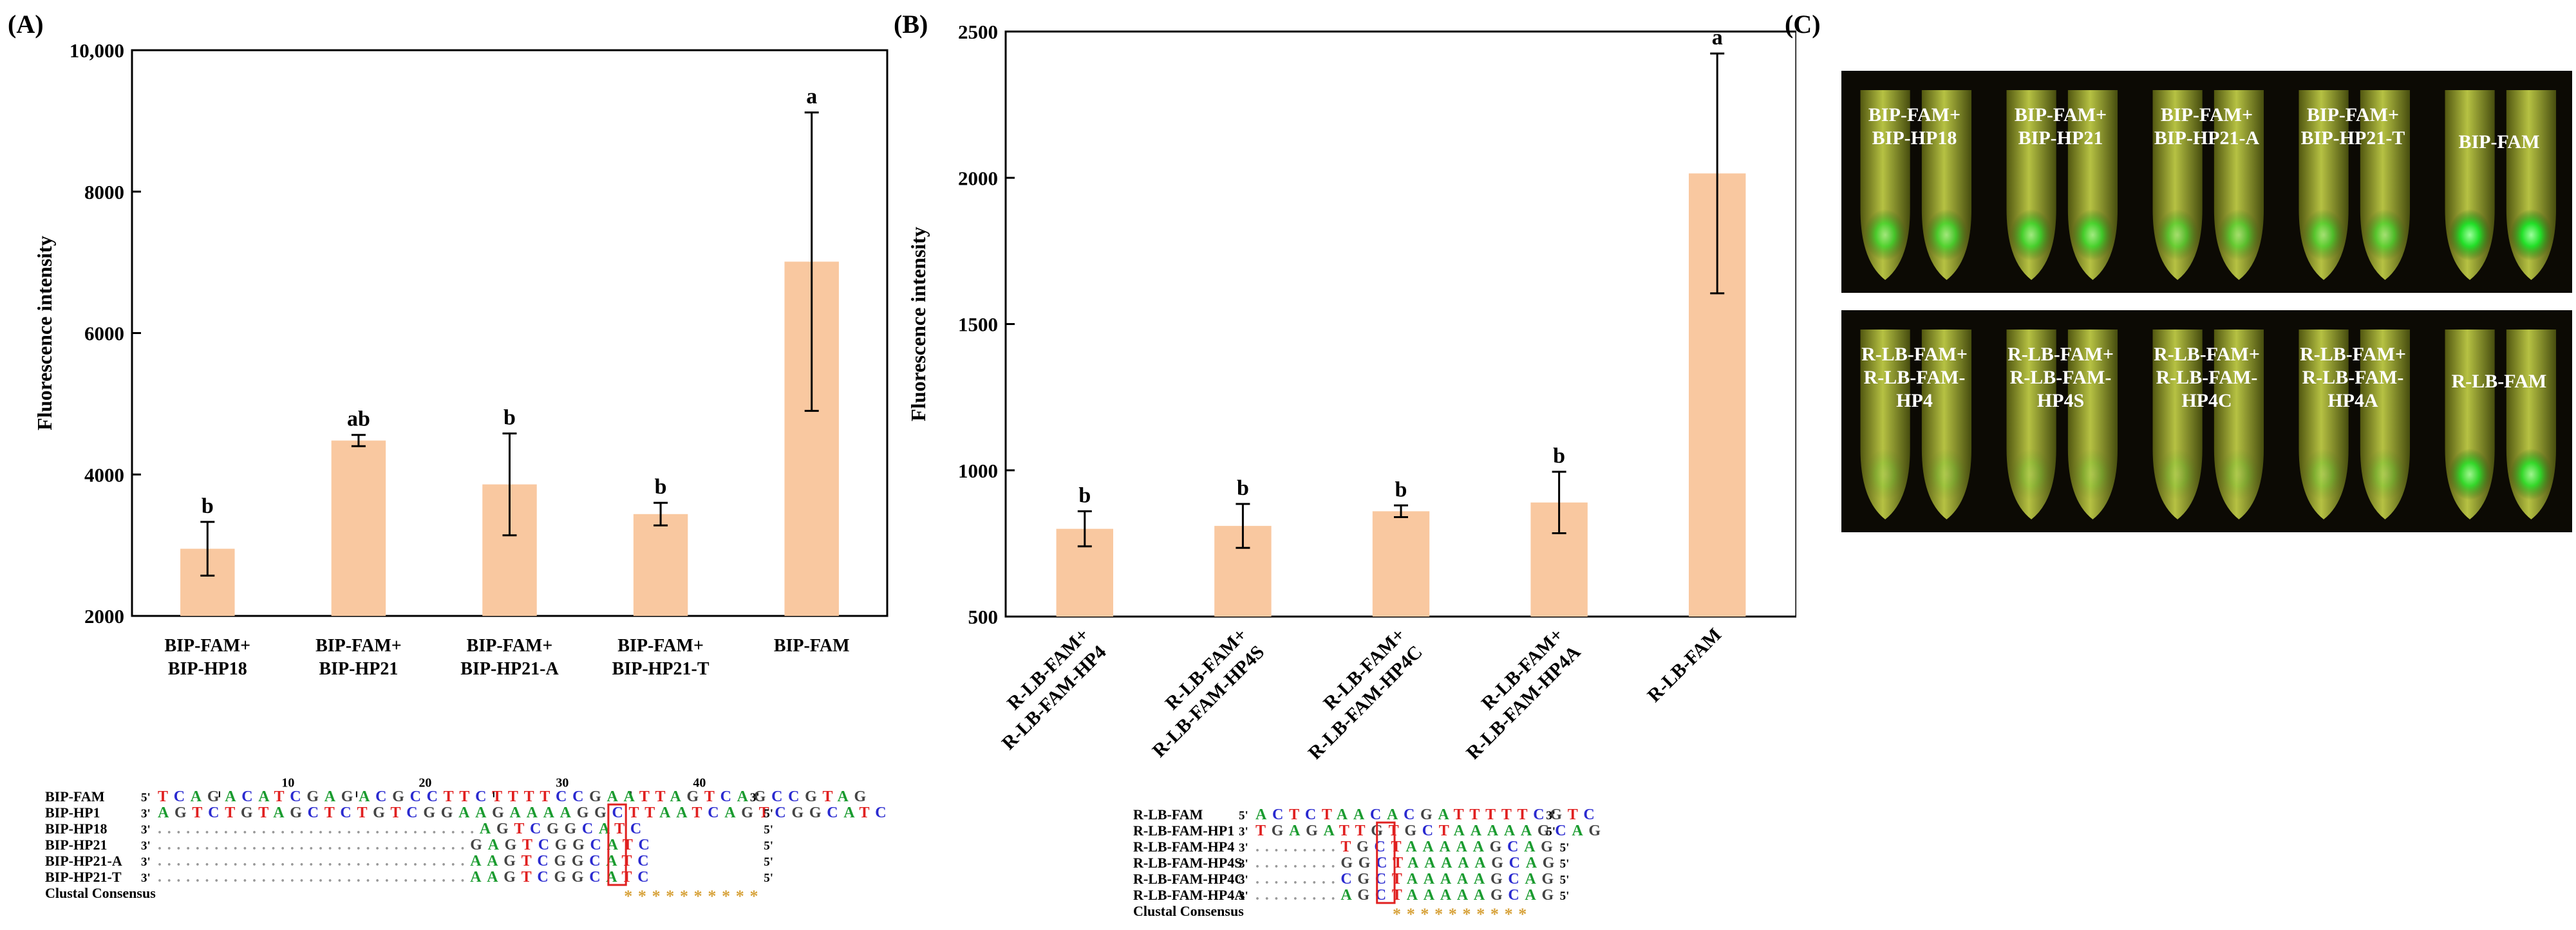  I want to click on alignment-row-name: R-LB-FAM-HP4, so click(1183, 847).